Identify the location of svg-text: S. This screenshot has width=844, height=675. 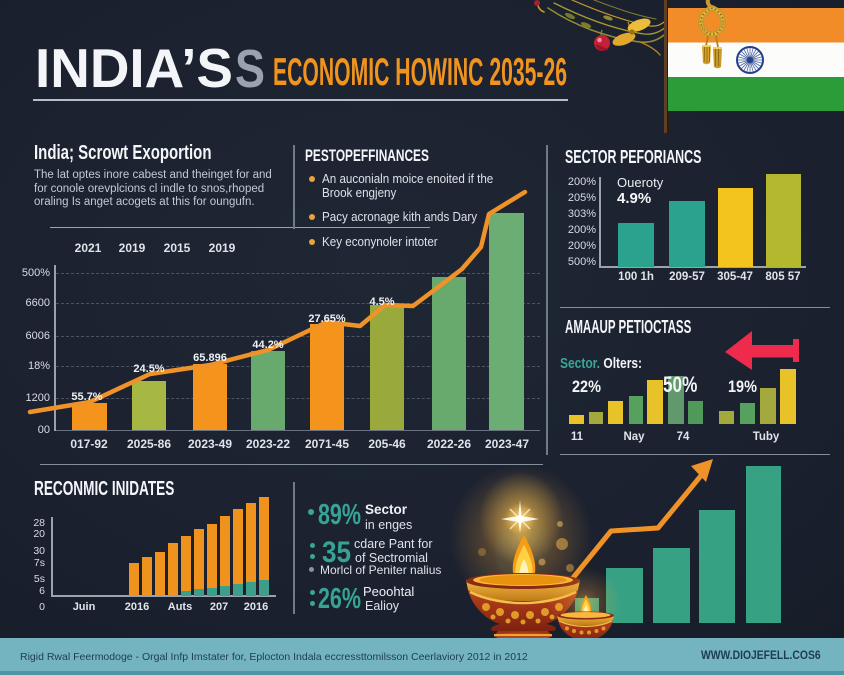
(250, 69).